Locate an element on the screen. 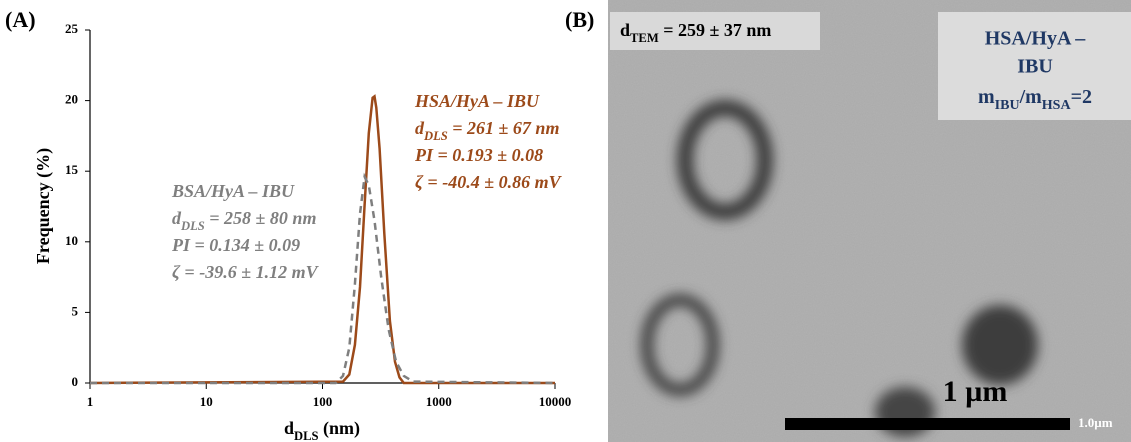 This screenshot has width=1131, height=442. text-part: = 259 ± 37 nm is located at coordinates (715, 30).